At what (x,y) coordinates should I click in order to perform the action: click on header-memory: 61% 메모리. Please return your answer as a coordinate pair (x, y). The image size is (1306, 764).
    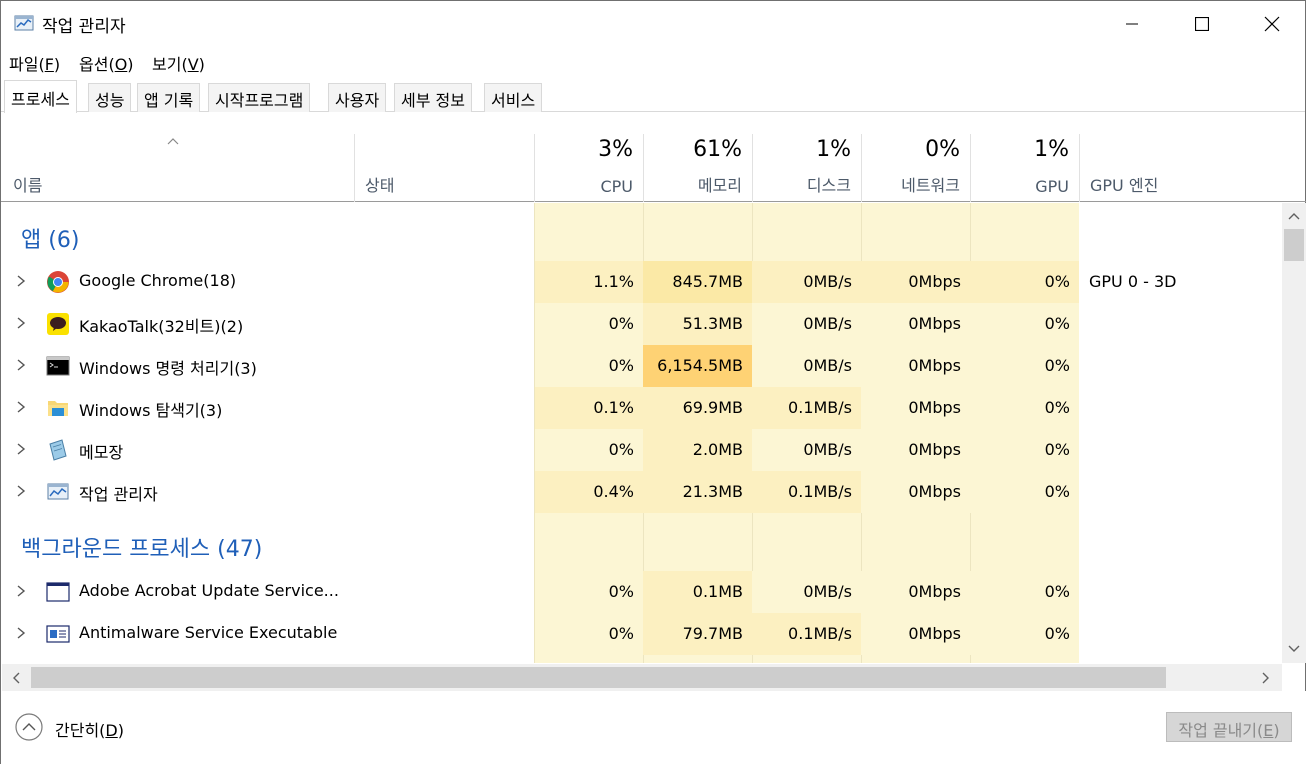
    Looking at the image, I should click on (697, 168).